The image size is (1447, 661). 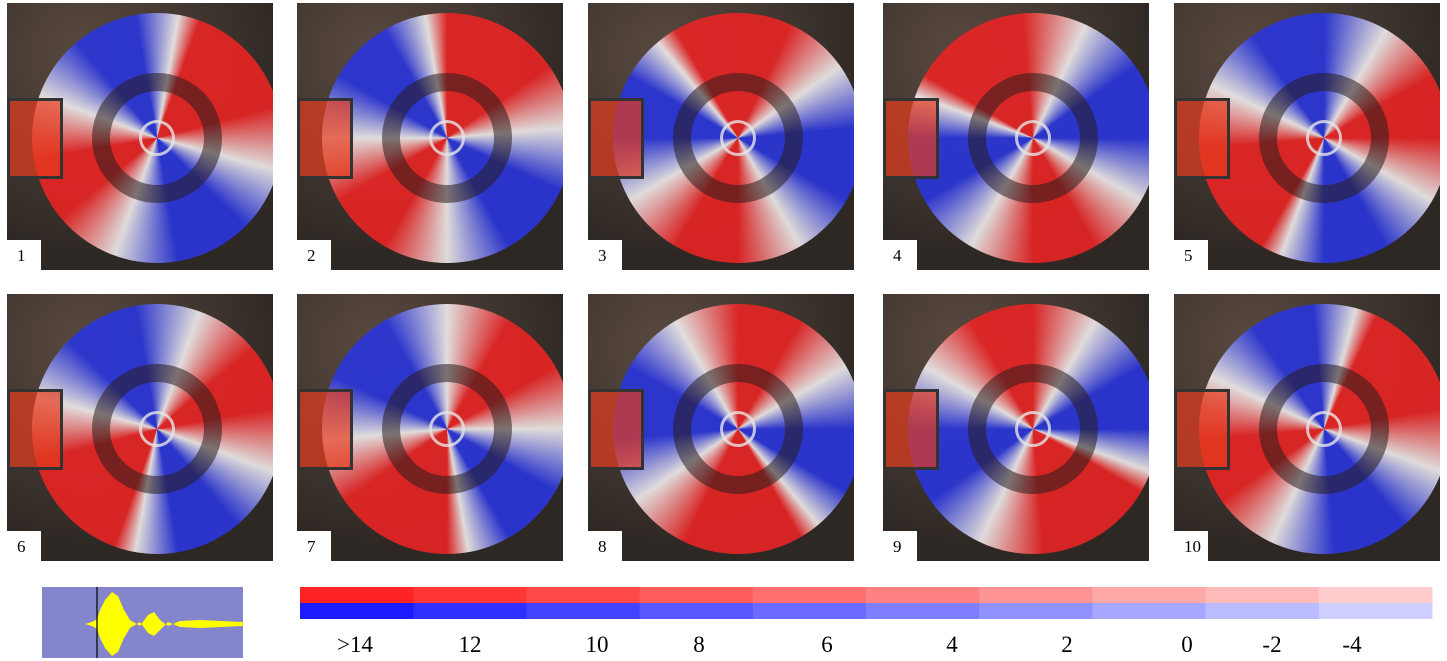 I want to click on panel-label: 5, so click(x=1191, y=255).